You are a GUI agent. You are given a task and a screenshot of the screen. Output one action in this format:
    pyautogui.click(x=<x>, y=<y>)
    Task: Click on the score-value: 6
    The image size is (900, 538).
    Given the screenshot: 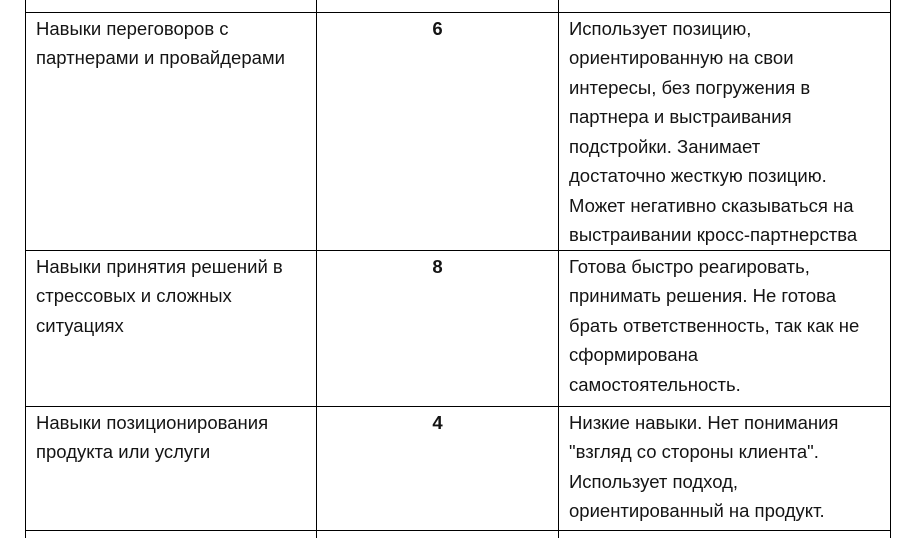 What is the action you would take?
    pyautogui.click(x=437, y=131)
    